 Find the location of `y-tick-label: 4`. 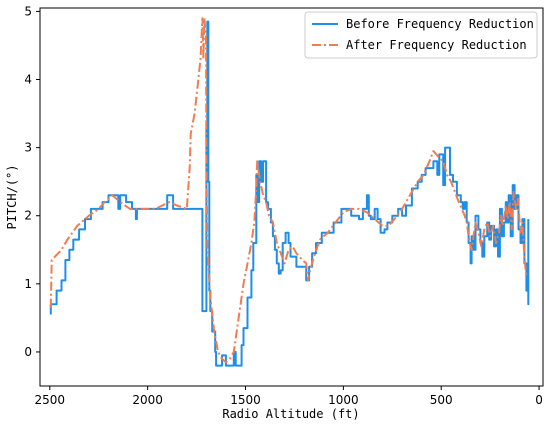

y-tick-label: 4 is located at coordinates (28, 80).